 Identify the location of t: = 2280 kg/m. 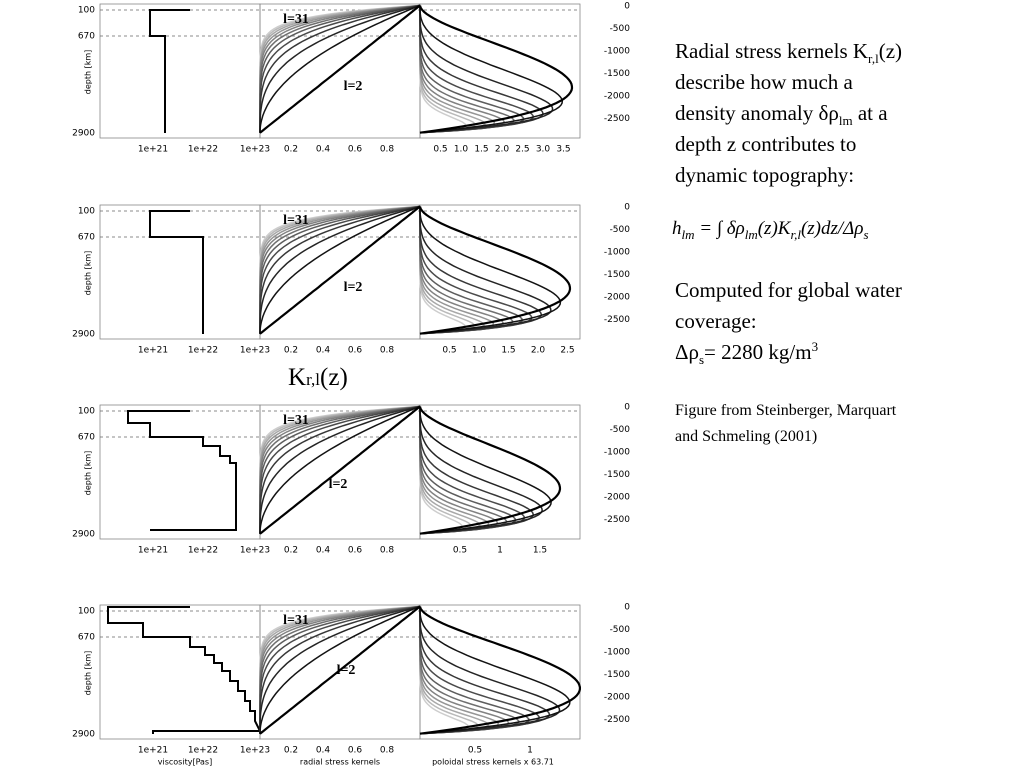
(758, 352).